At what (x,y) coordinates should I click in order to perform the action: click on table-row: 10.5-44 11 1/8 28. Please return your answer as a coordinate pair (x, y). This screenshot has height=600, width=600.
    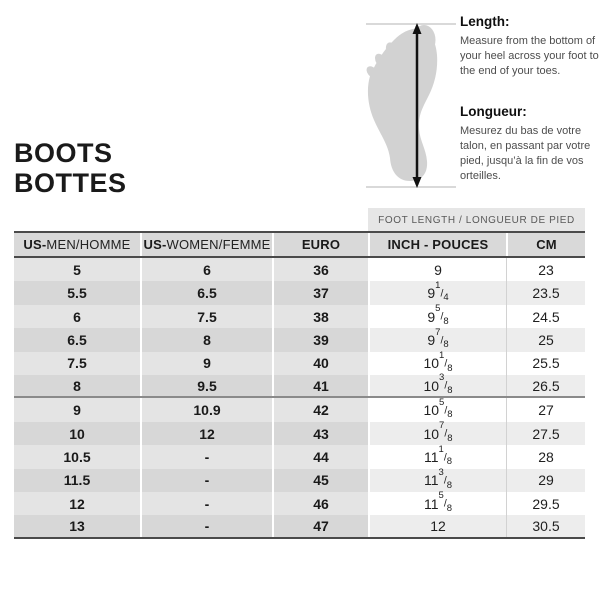
    Looking at the image, I should click on (299, 456).